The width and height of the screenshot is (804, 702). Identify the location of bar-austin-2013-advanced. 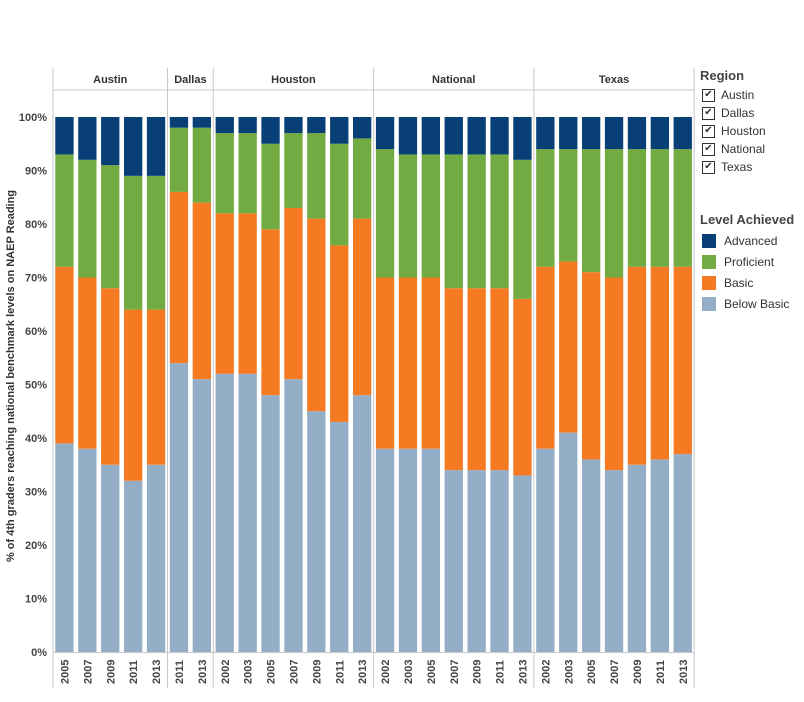
(156, 146).